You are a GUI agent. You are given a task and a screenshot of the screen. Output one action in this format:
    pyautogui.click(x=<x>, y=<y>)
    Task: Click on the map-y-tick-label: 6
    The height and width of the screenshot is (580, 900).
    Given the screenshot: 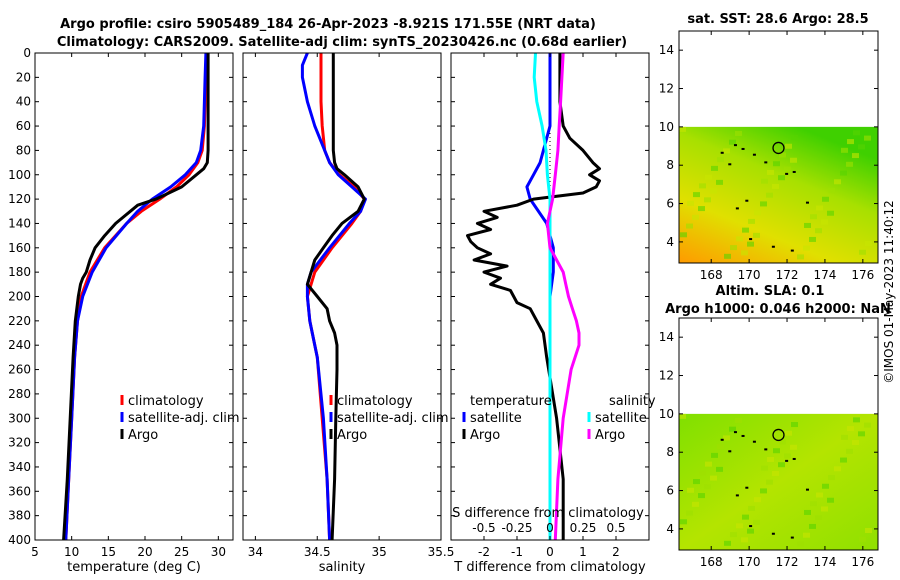 What is the action you would take?
    pyautogui.click(x=670, y=491)
    